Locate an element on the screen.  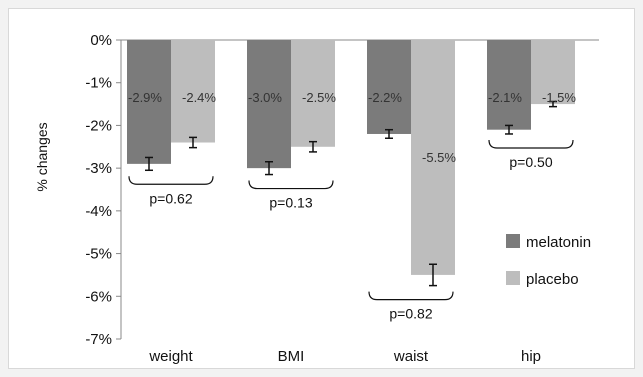
bar-melatonin-hip is located at coordinates (509, 85).